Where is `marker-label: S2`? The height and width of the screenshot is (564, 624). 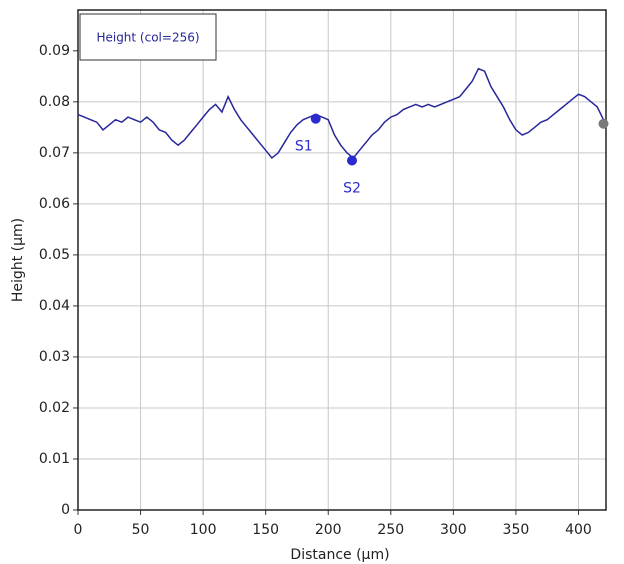 marker-label: S2 is located at coordinates (352, 189).